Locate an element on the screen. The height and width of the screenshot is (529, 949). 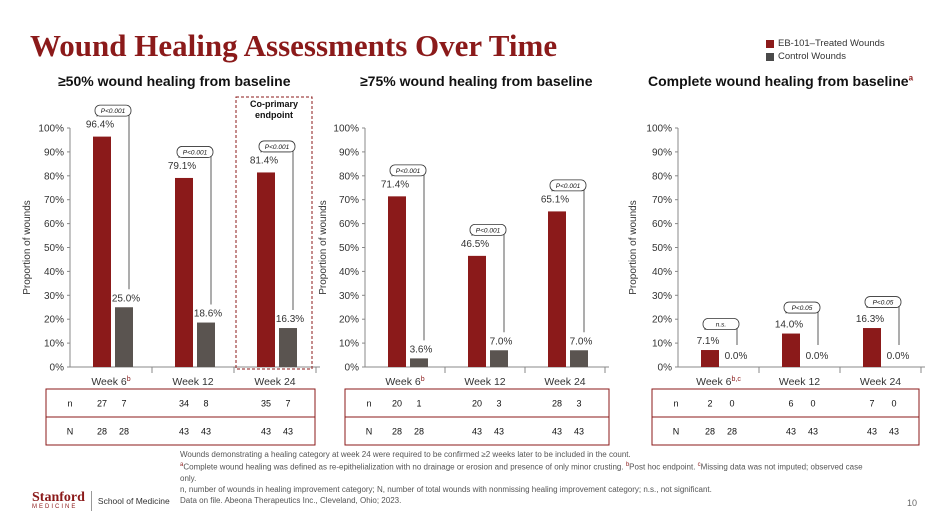
logo-school: School of Medicine is located at coordinates (133, 501).